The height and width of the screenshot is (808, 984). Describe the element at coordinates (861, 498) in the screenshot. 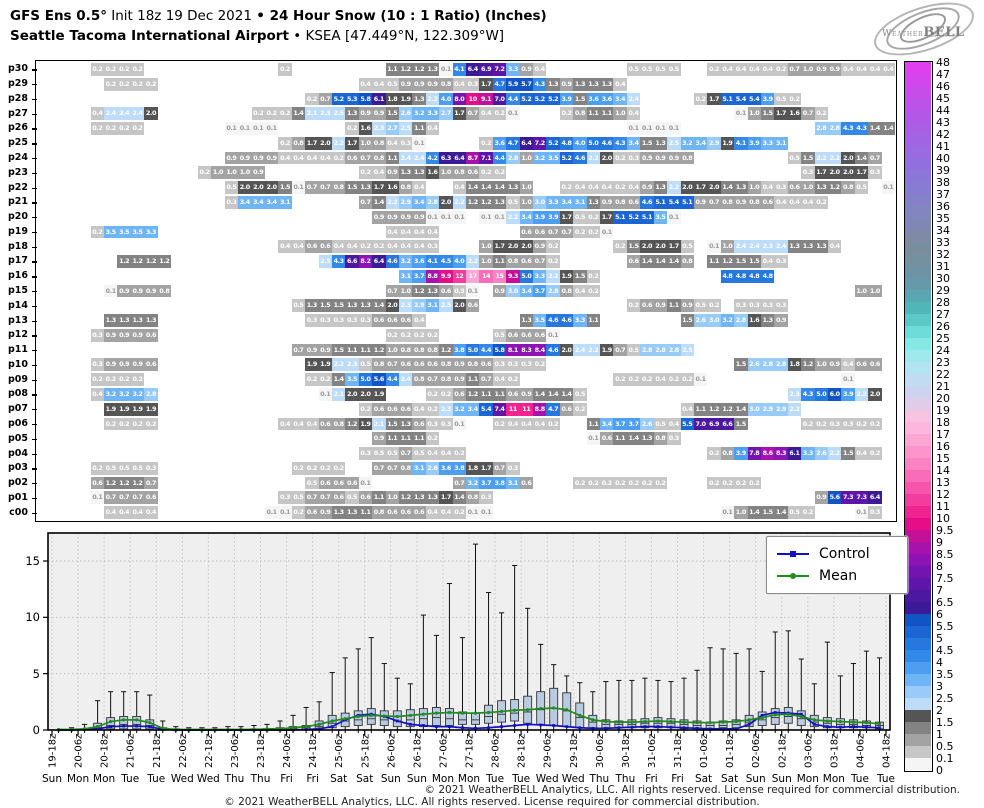

I see `heatmap-cell: 7.3` at that location.